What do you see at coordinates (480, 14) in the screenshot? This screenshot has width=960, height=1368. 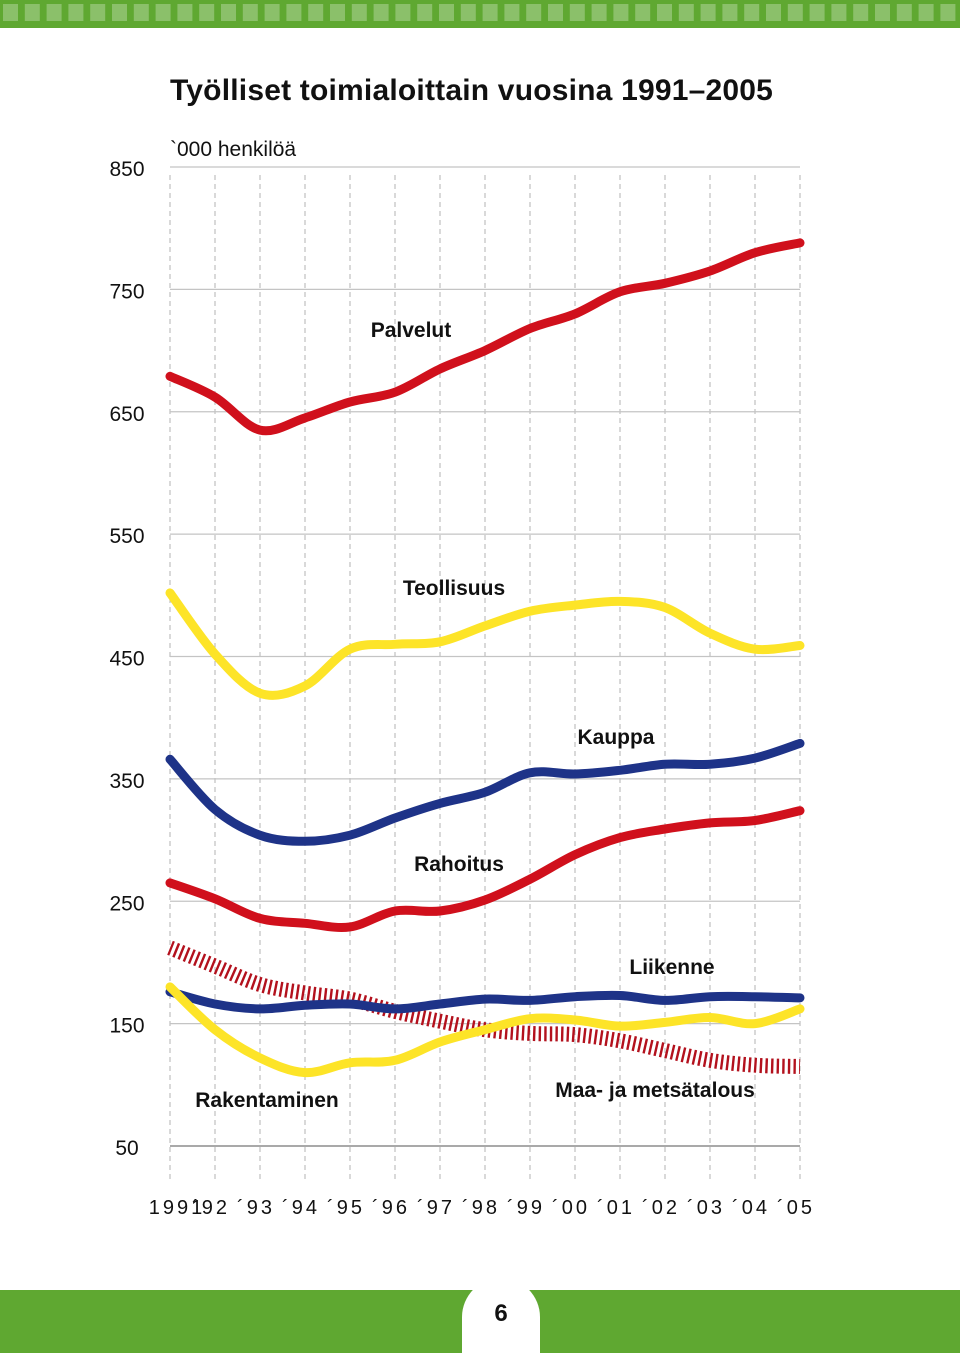 I see `top-checker-strip` at bounding box center [480, 14].